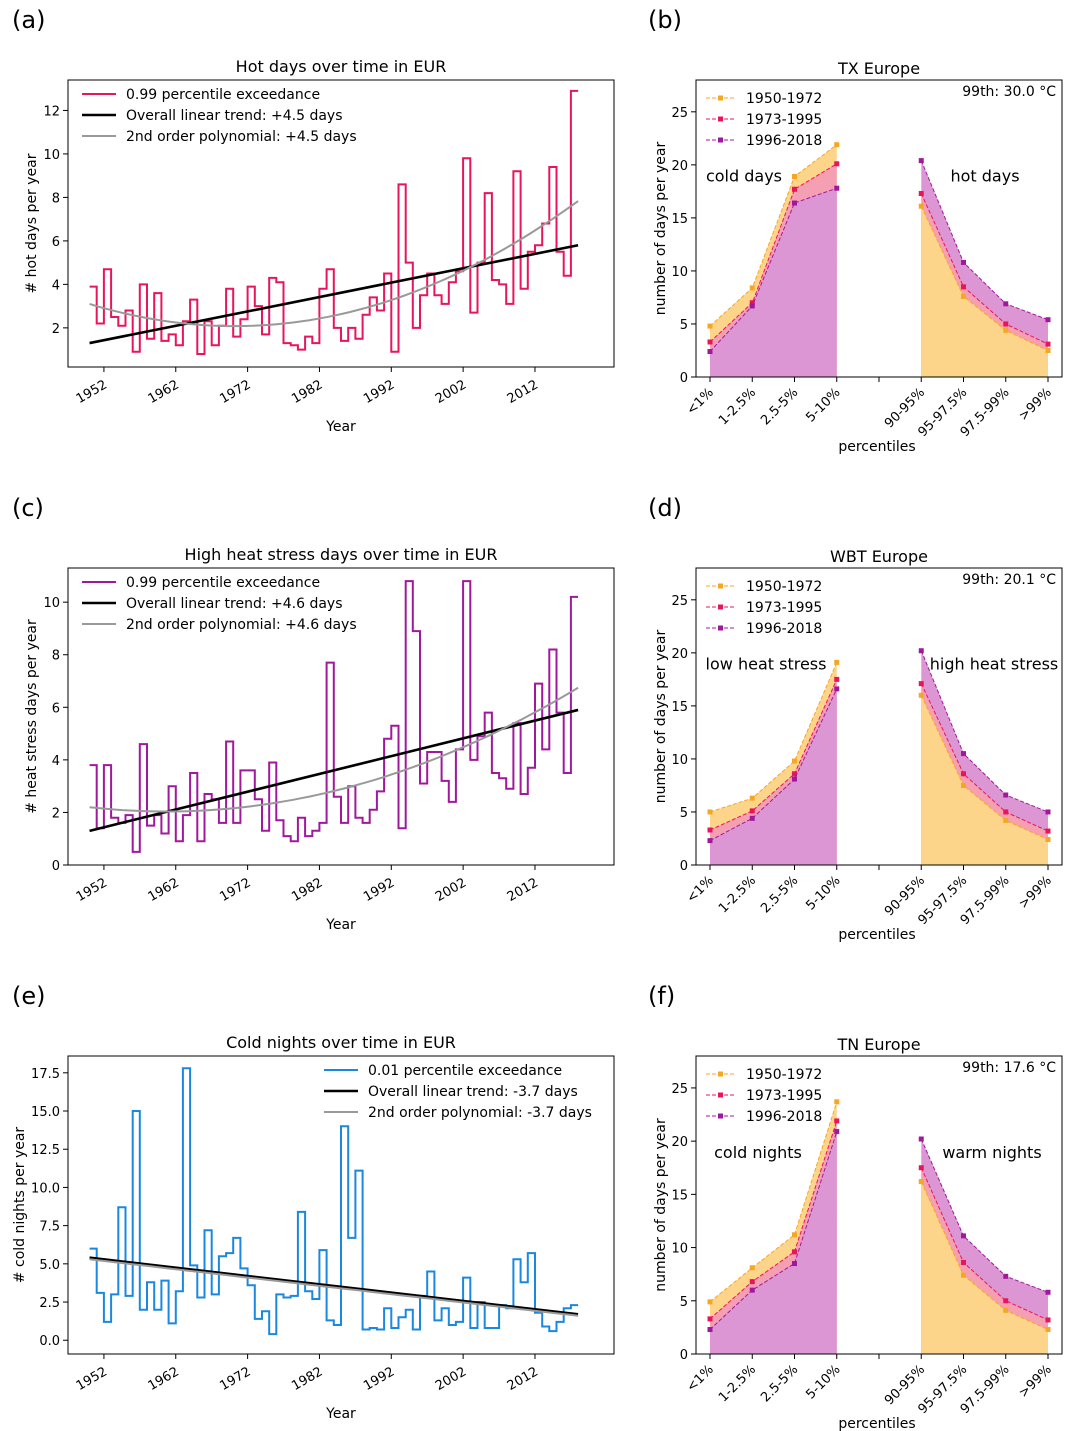  Describe the element at coordinates (334, 222) in the screenshot. I see `series-line-exceedance` at that location.